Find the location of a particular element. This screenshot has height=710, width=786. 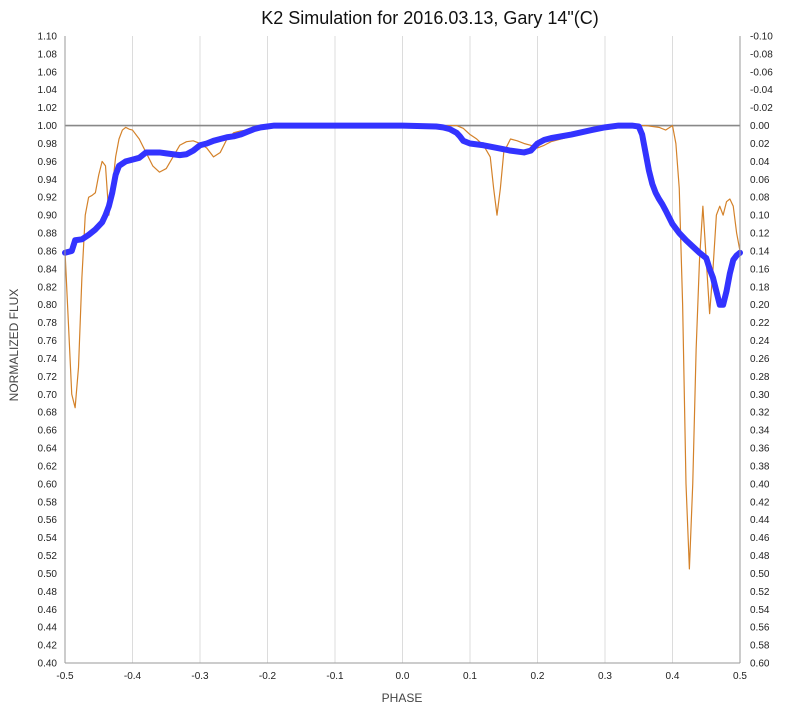

y-tick-label: 0.40 is located at coordinates (48, 664).